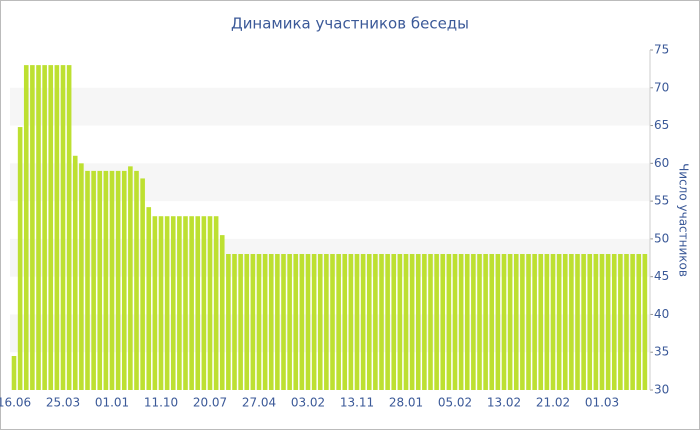 This screenshot has height=434, width=700. What do you see at coordinates (602, 403) in the screenshot?
I see `x-tick-label: 01.03` at bounding box center [602, 403].